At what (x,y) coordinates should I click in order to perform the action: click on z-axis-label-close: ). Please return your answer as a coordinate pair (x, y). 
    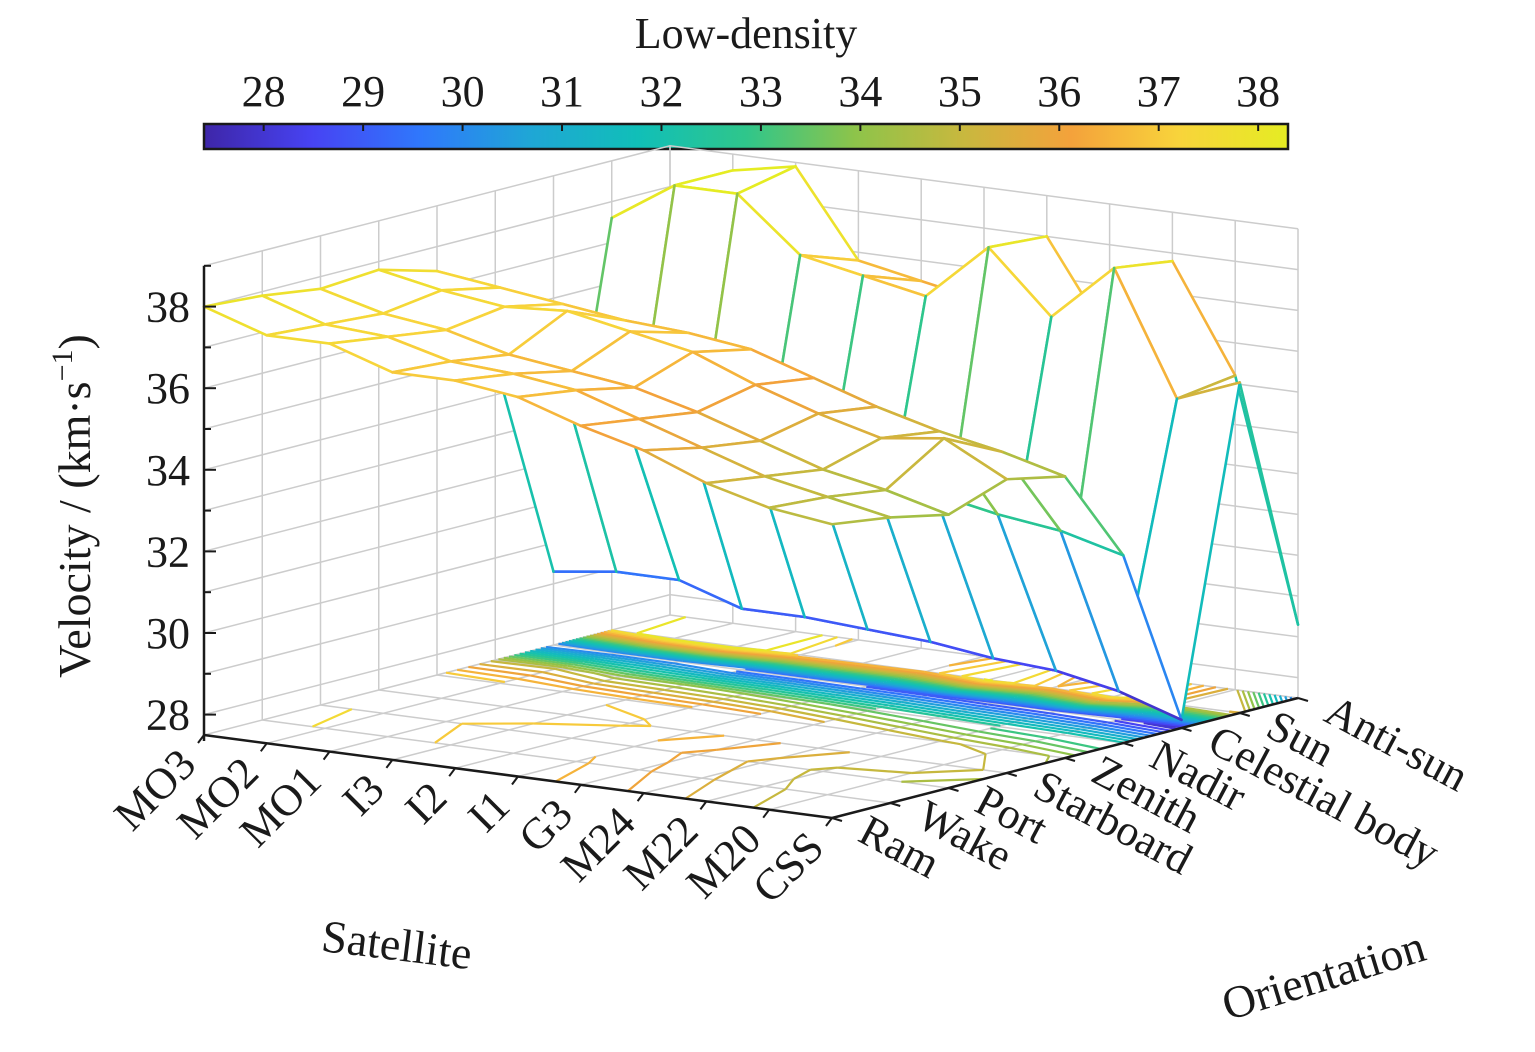
    Looking at the image, I should click on (74, 341).